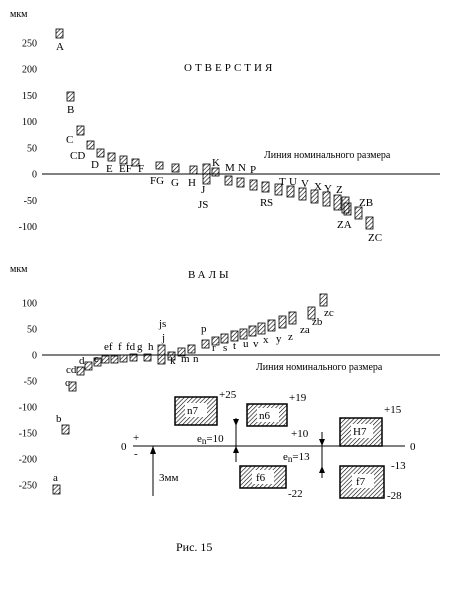 The height and width of the screenshot is (600, 455). What do you see at coordinates (328, 189) in the screenshot?
I see `holes-label-y: Y` at bounding box center [328, 189].